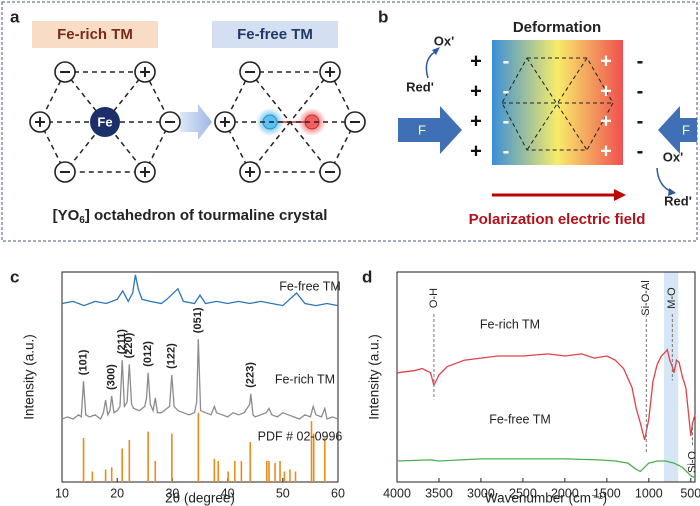  Describe the element at coordinates (196, 122) in the screenshot. I see `arrow` at that location.